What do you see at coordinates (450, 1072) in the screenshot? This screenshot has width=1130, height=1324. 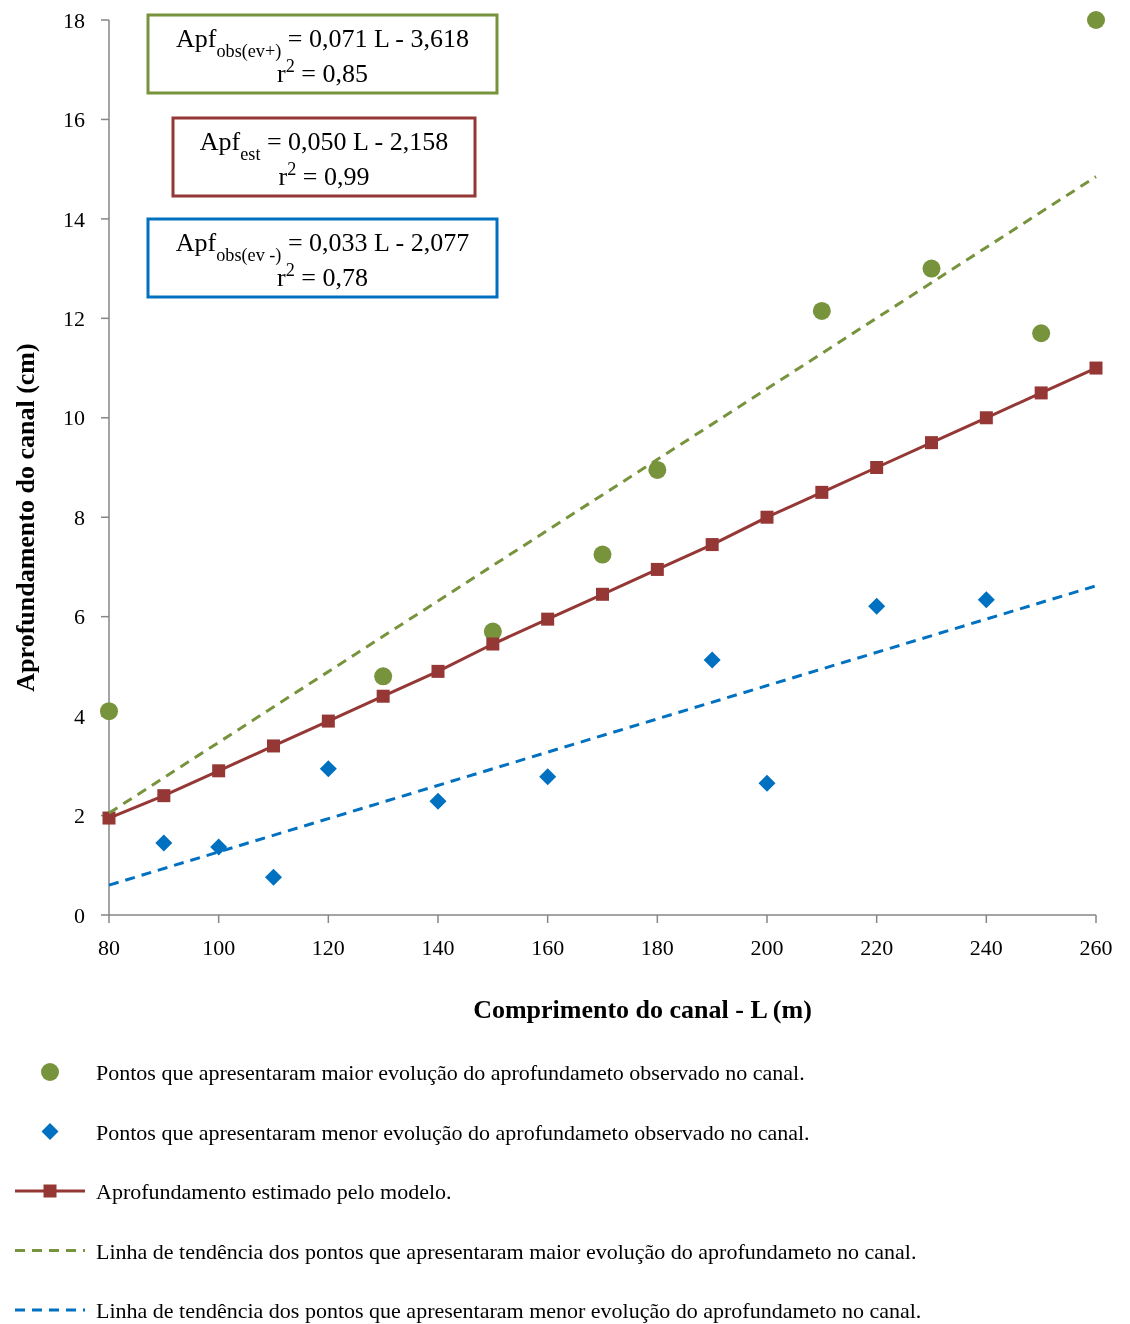 I see `legend-label: Pontos que apresentaram maior evolução do aprofundameto observado no canal.` at bounding box center [450, 1072].